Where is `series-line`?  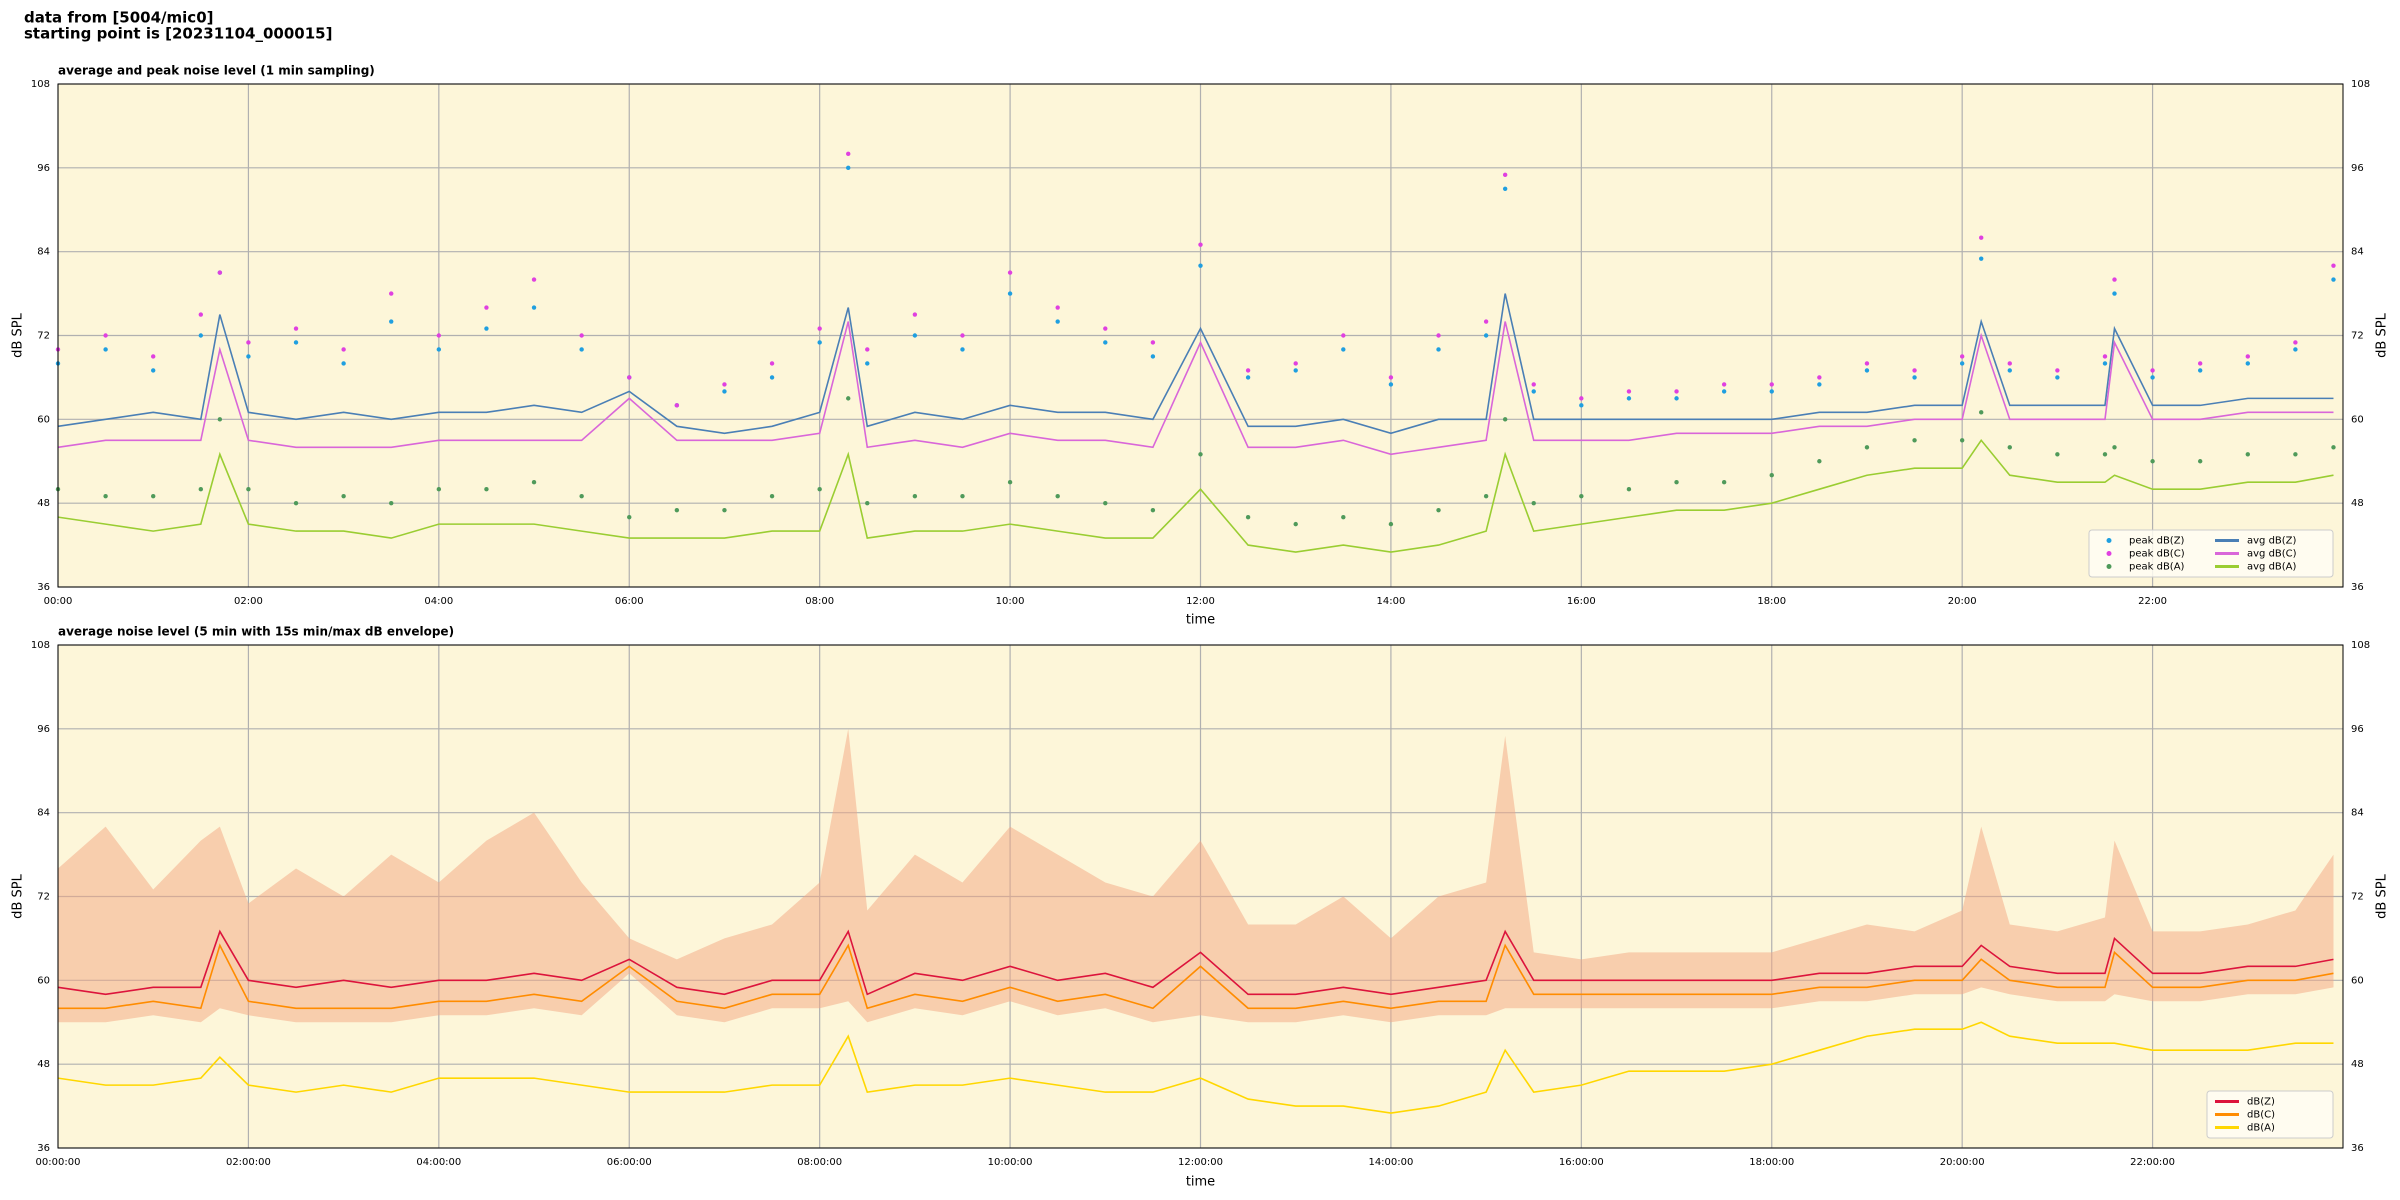
series-line is located at coordinates (1195, 495).